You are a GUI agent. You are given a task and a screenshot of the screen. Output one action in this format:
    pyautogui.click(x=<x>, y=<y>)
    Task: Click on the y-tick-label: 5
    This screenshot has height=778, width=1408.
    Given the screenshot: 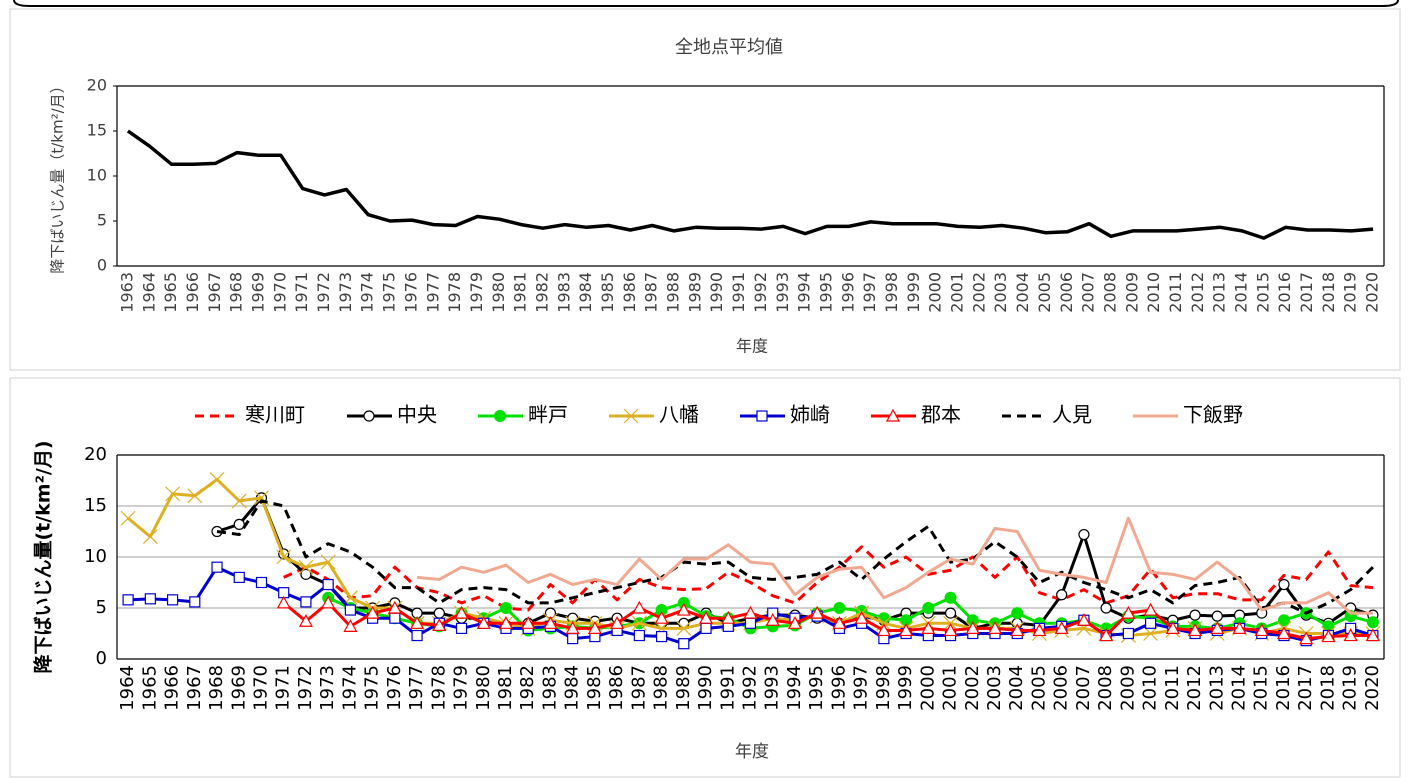 What is the action you would take?
    pyautogui.click(x=102, y=220)
    